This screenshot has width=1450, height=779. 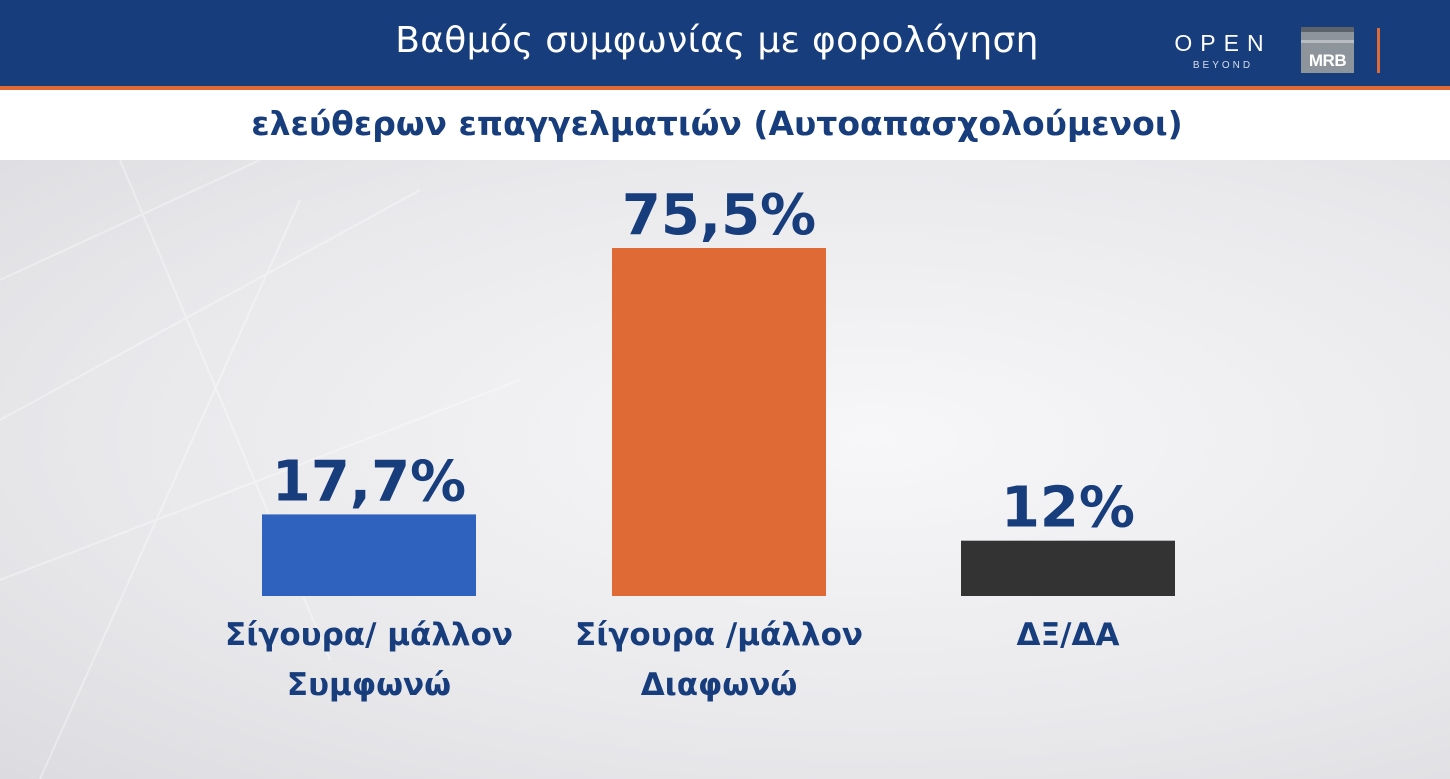 What do you see at coordinates (1223, 65) in the screenshot?
I see `open-beyond-logo-text: BEYOND` at bounding box center [1223, 65].